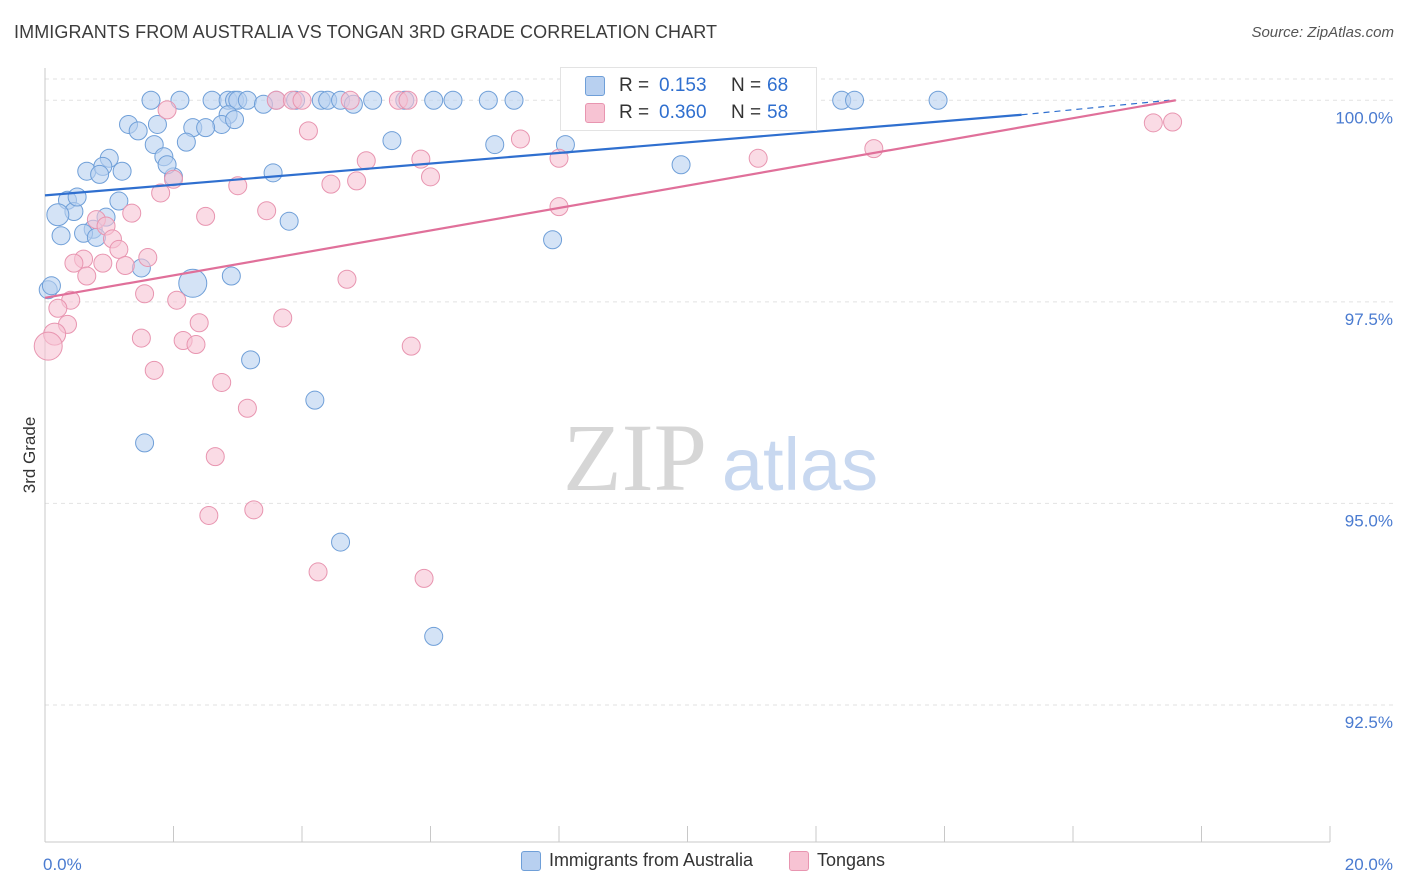  Describe the element at coordinates (837, 860) in the screenshot. I see `legend-item-tongans: Tongans` at that location.